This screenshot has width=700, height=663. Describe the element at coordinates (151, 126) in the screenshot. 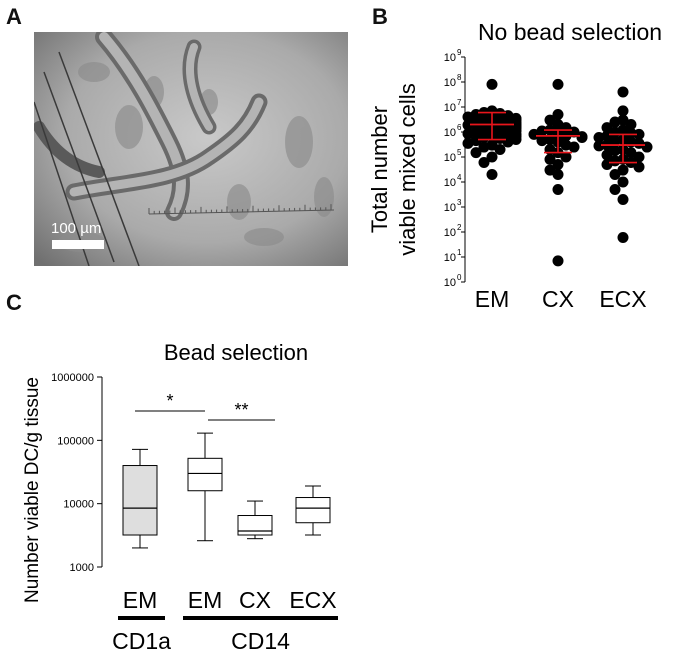

I see `tubular-structures` at that location.